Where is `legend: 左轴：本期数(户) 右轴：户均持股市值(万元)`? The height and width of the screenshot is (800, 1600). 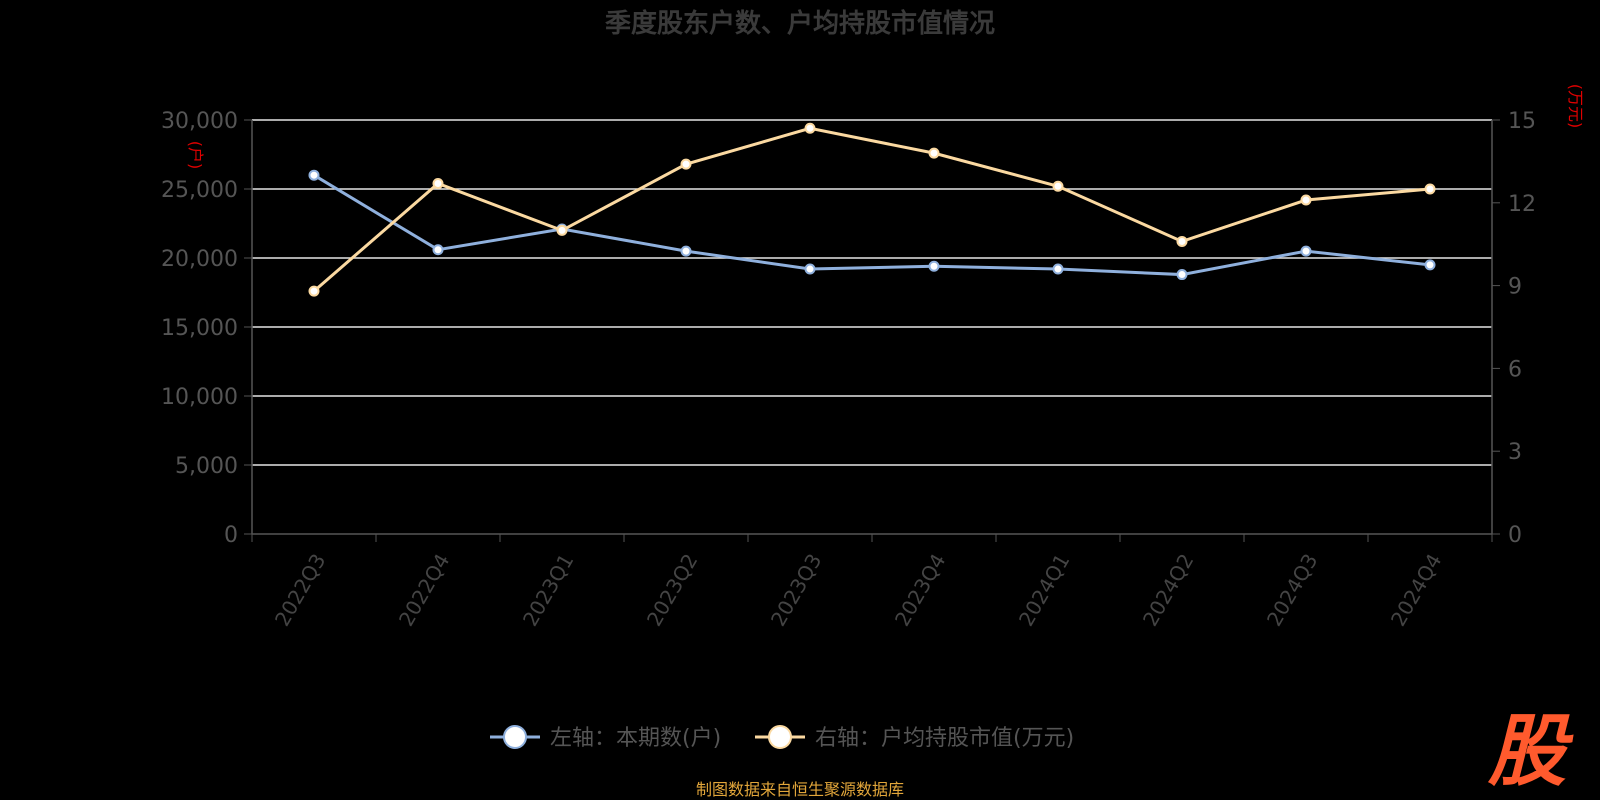 legend: 左轴：本期数(户) 右轴：户均持股市值(万元) is located at coordinates (782, 738).